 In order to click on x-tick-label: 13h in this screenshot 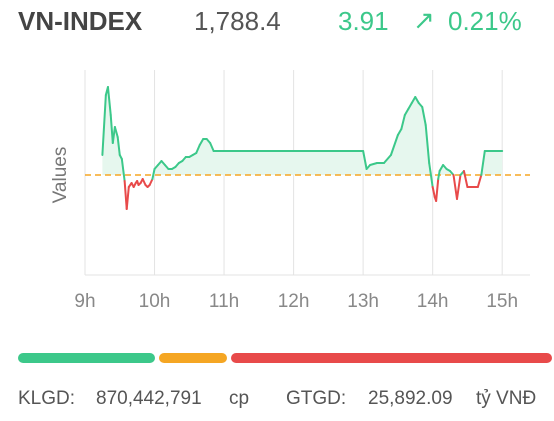, I will do `click(363, 301)`.